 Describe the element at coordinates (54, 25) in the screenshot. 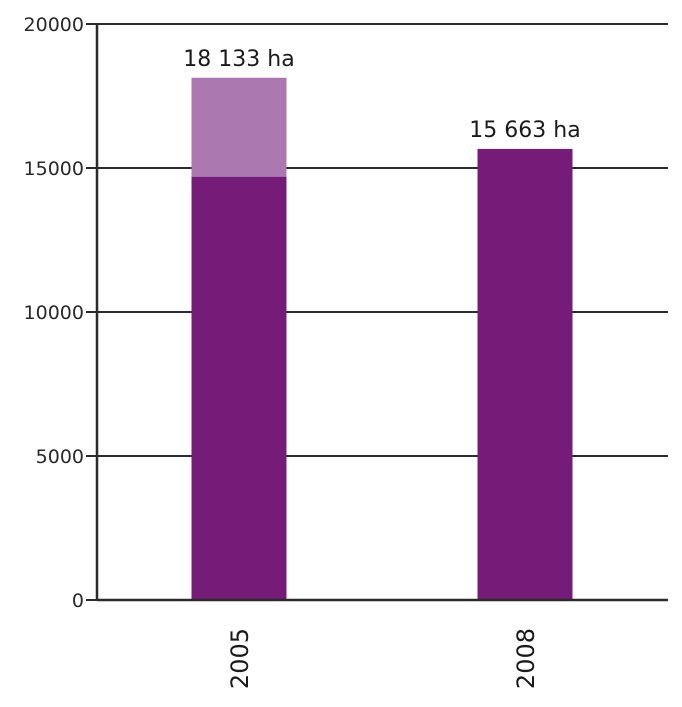

I see `y-tick-label: 20000` at that location.